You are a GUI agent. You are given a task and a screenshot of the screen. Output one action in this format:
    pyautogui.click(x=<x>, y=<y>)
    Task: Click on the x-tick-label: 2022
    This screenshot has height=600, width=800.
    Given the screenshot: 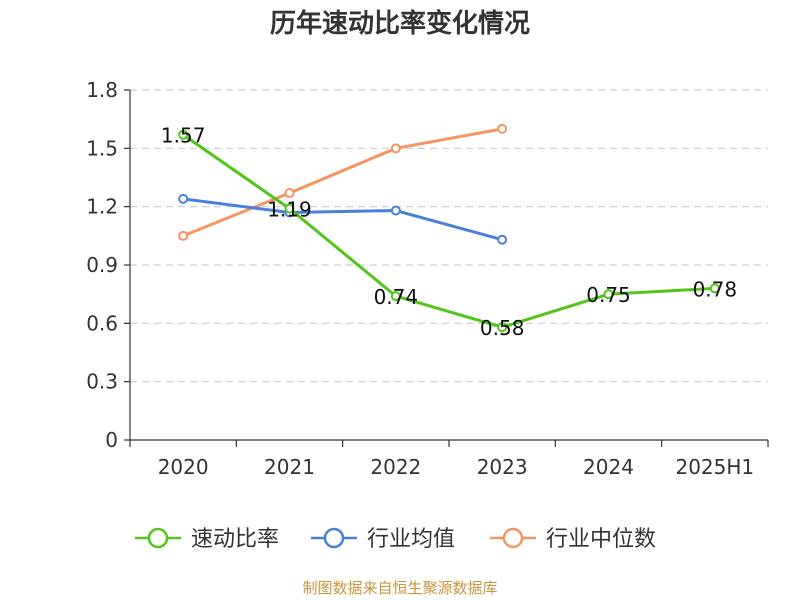 What is the action you would take?
    pyautogui.click(x=395, y=467)
    